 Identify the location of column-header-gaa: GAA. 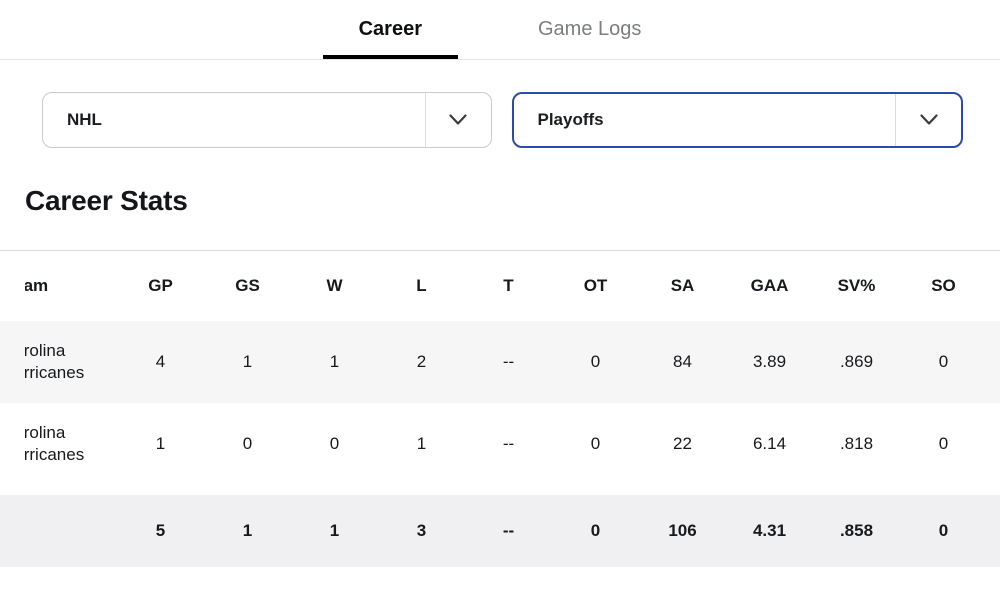
(769, 285).